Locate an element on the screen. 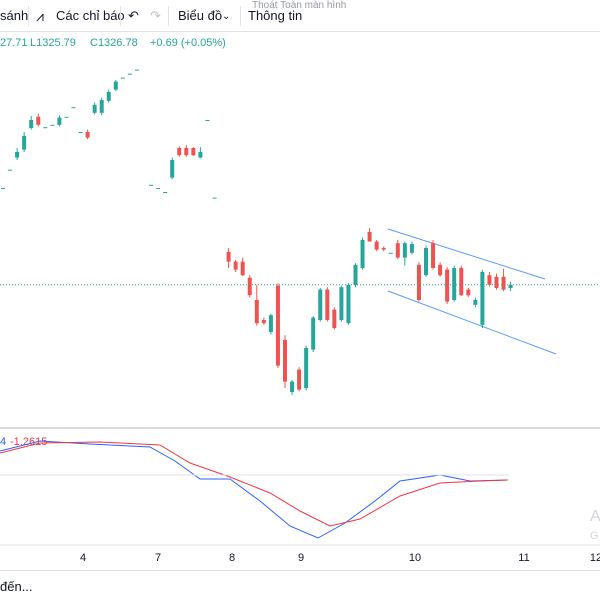 This screenshot has height=600, width=600. tooltip: Thoát Toàn màn hình is located at coordinates (299, 5).